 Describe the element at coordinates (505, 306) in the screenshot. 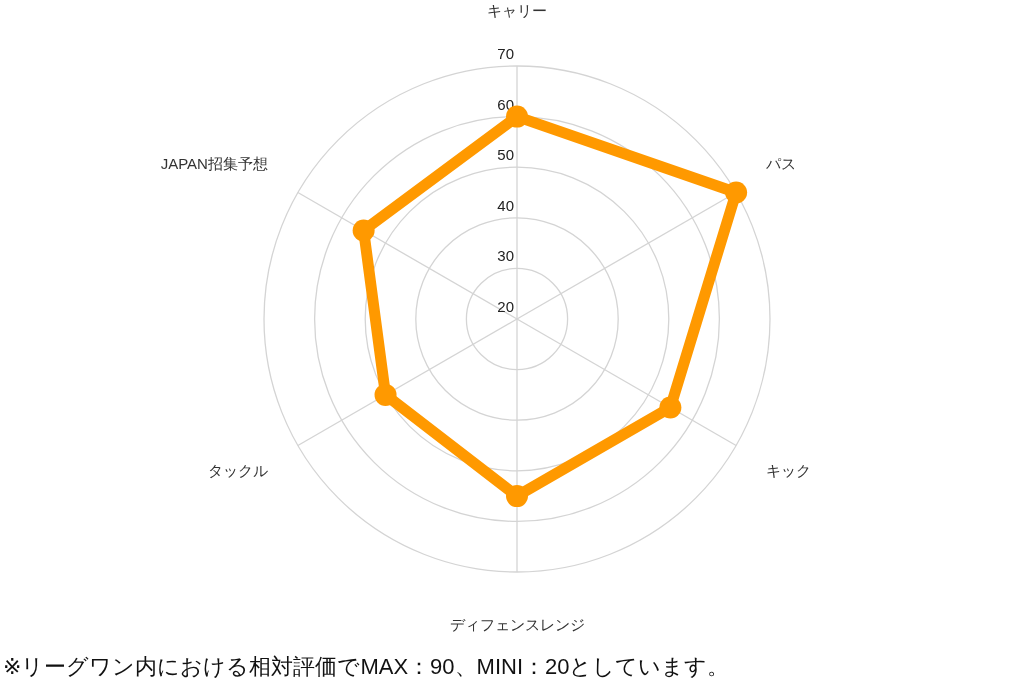

I see `y-tick-label: 20` at that location.